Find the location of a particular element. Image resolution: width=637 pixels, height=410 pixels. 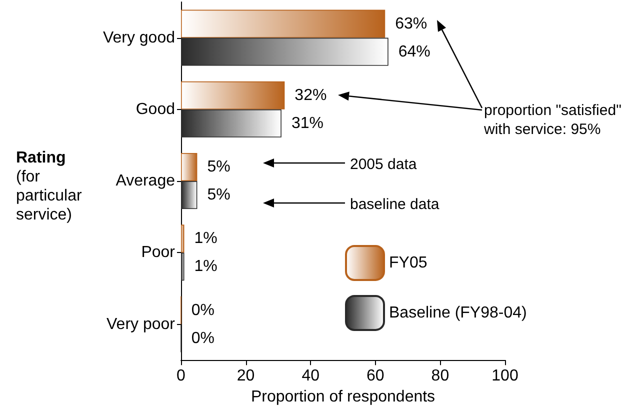

data-label: 31% is located at coordinates (307, 123).